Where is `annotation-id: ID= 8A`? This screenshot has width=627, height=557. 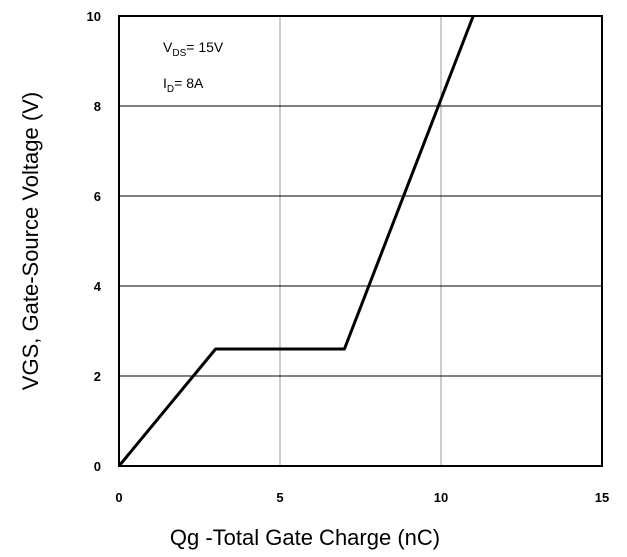 annotation-id: ID= 8A is located at coordinates (183, 85).